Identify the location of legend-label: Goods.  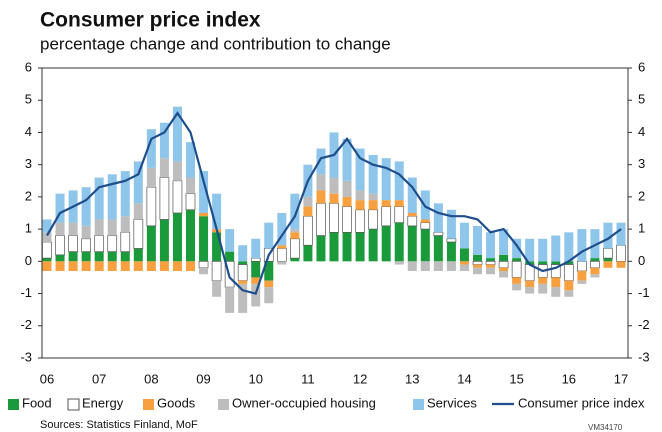
(176, 402).